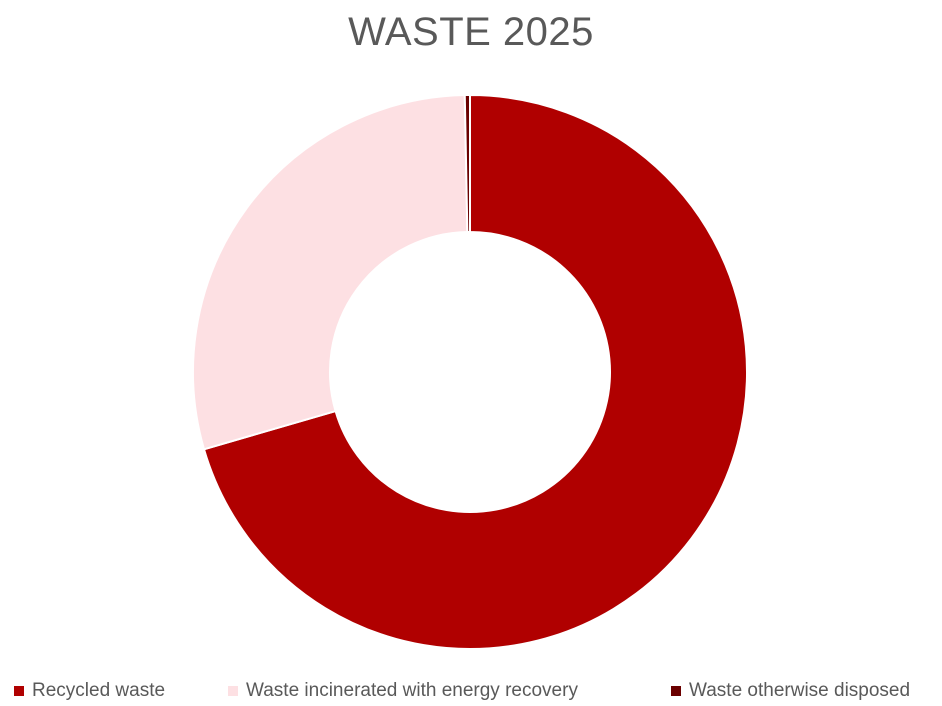 The height and width of the screenshot is (706, 942). Describe the element at coordinates (99, 690) in the screenshot. I see `legend-label-recycled: Recycled waste` at that location.